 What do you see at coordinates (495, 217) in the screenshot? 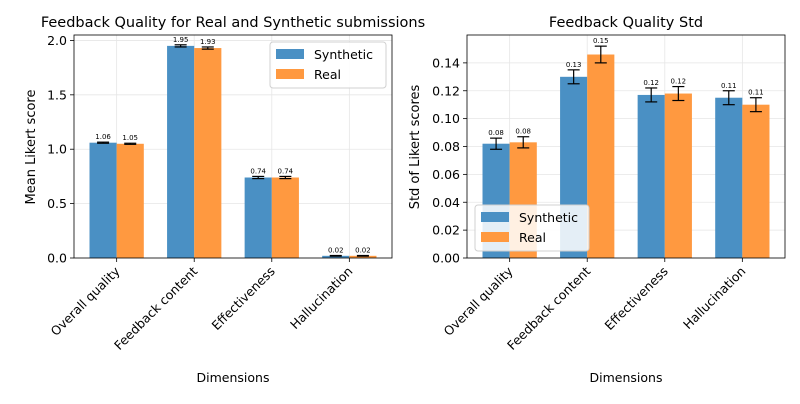
I see `right-legend-swatch-synthetic` at bounding box center [495, 217].